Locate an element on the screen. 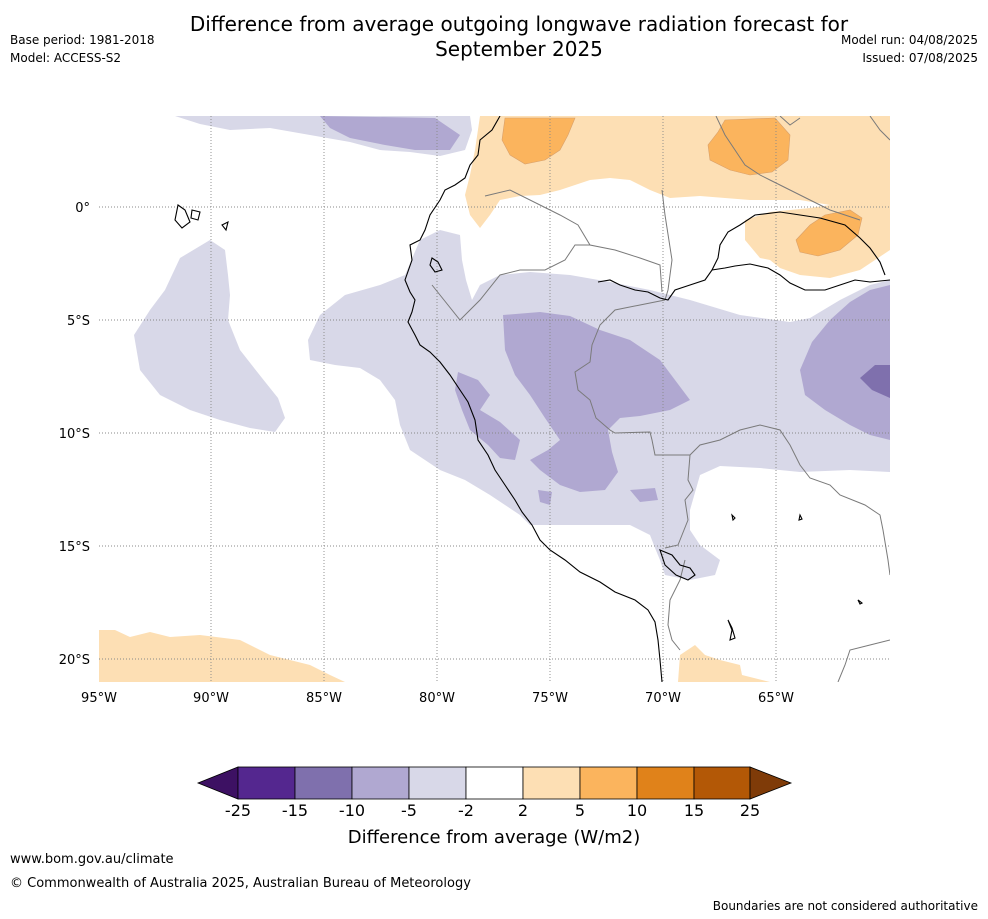  issued-text: Issued: 07/08/2025 is located at coordinates (920, 58).